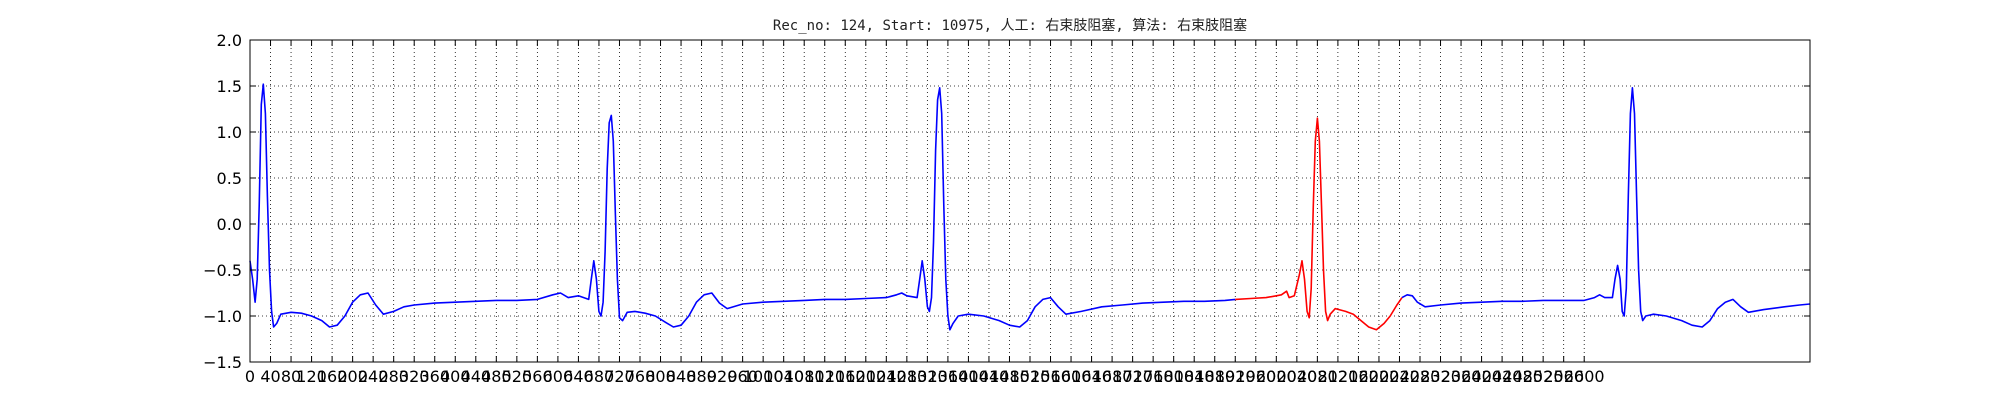 The height and width of the screenshot is (400, 2000). Describe the element at coordinates (783, 376) in the screenshot. I see `x-tick-label: 1040` at that location.